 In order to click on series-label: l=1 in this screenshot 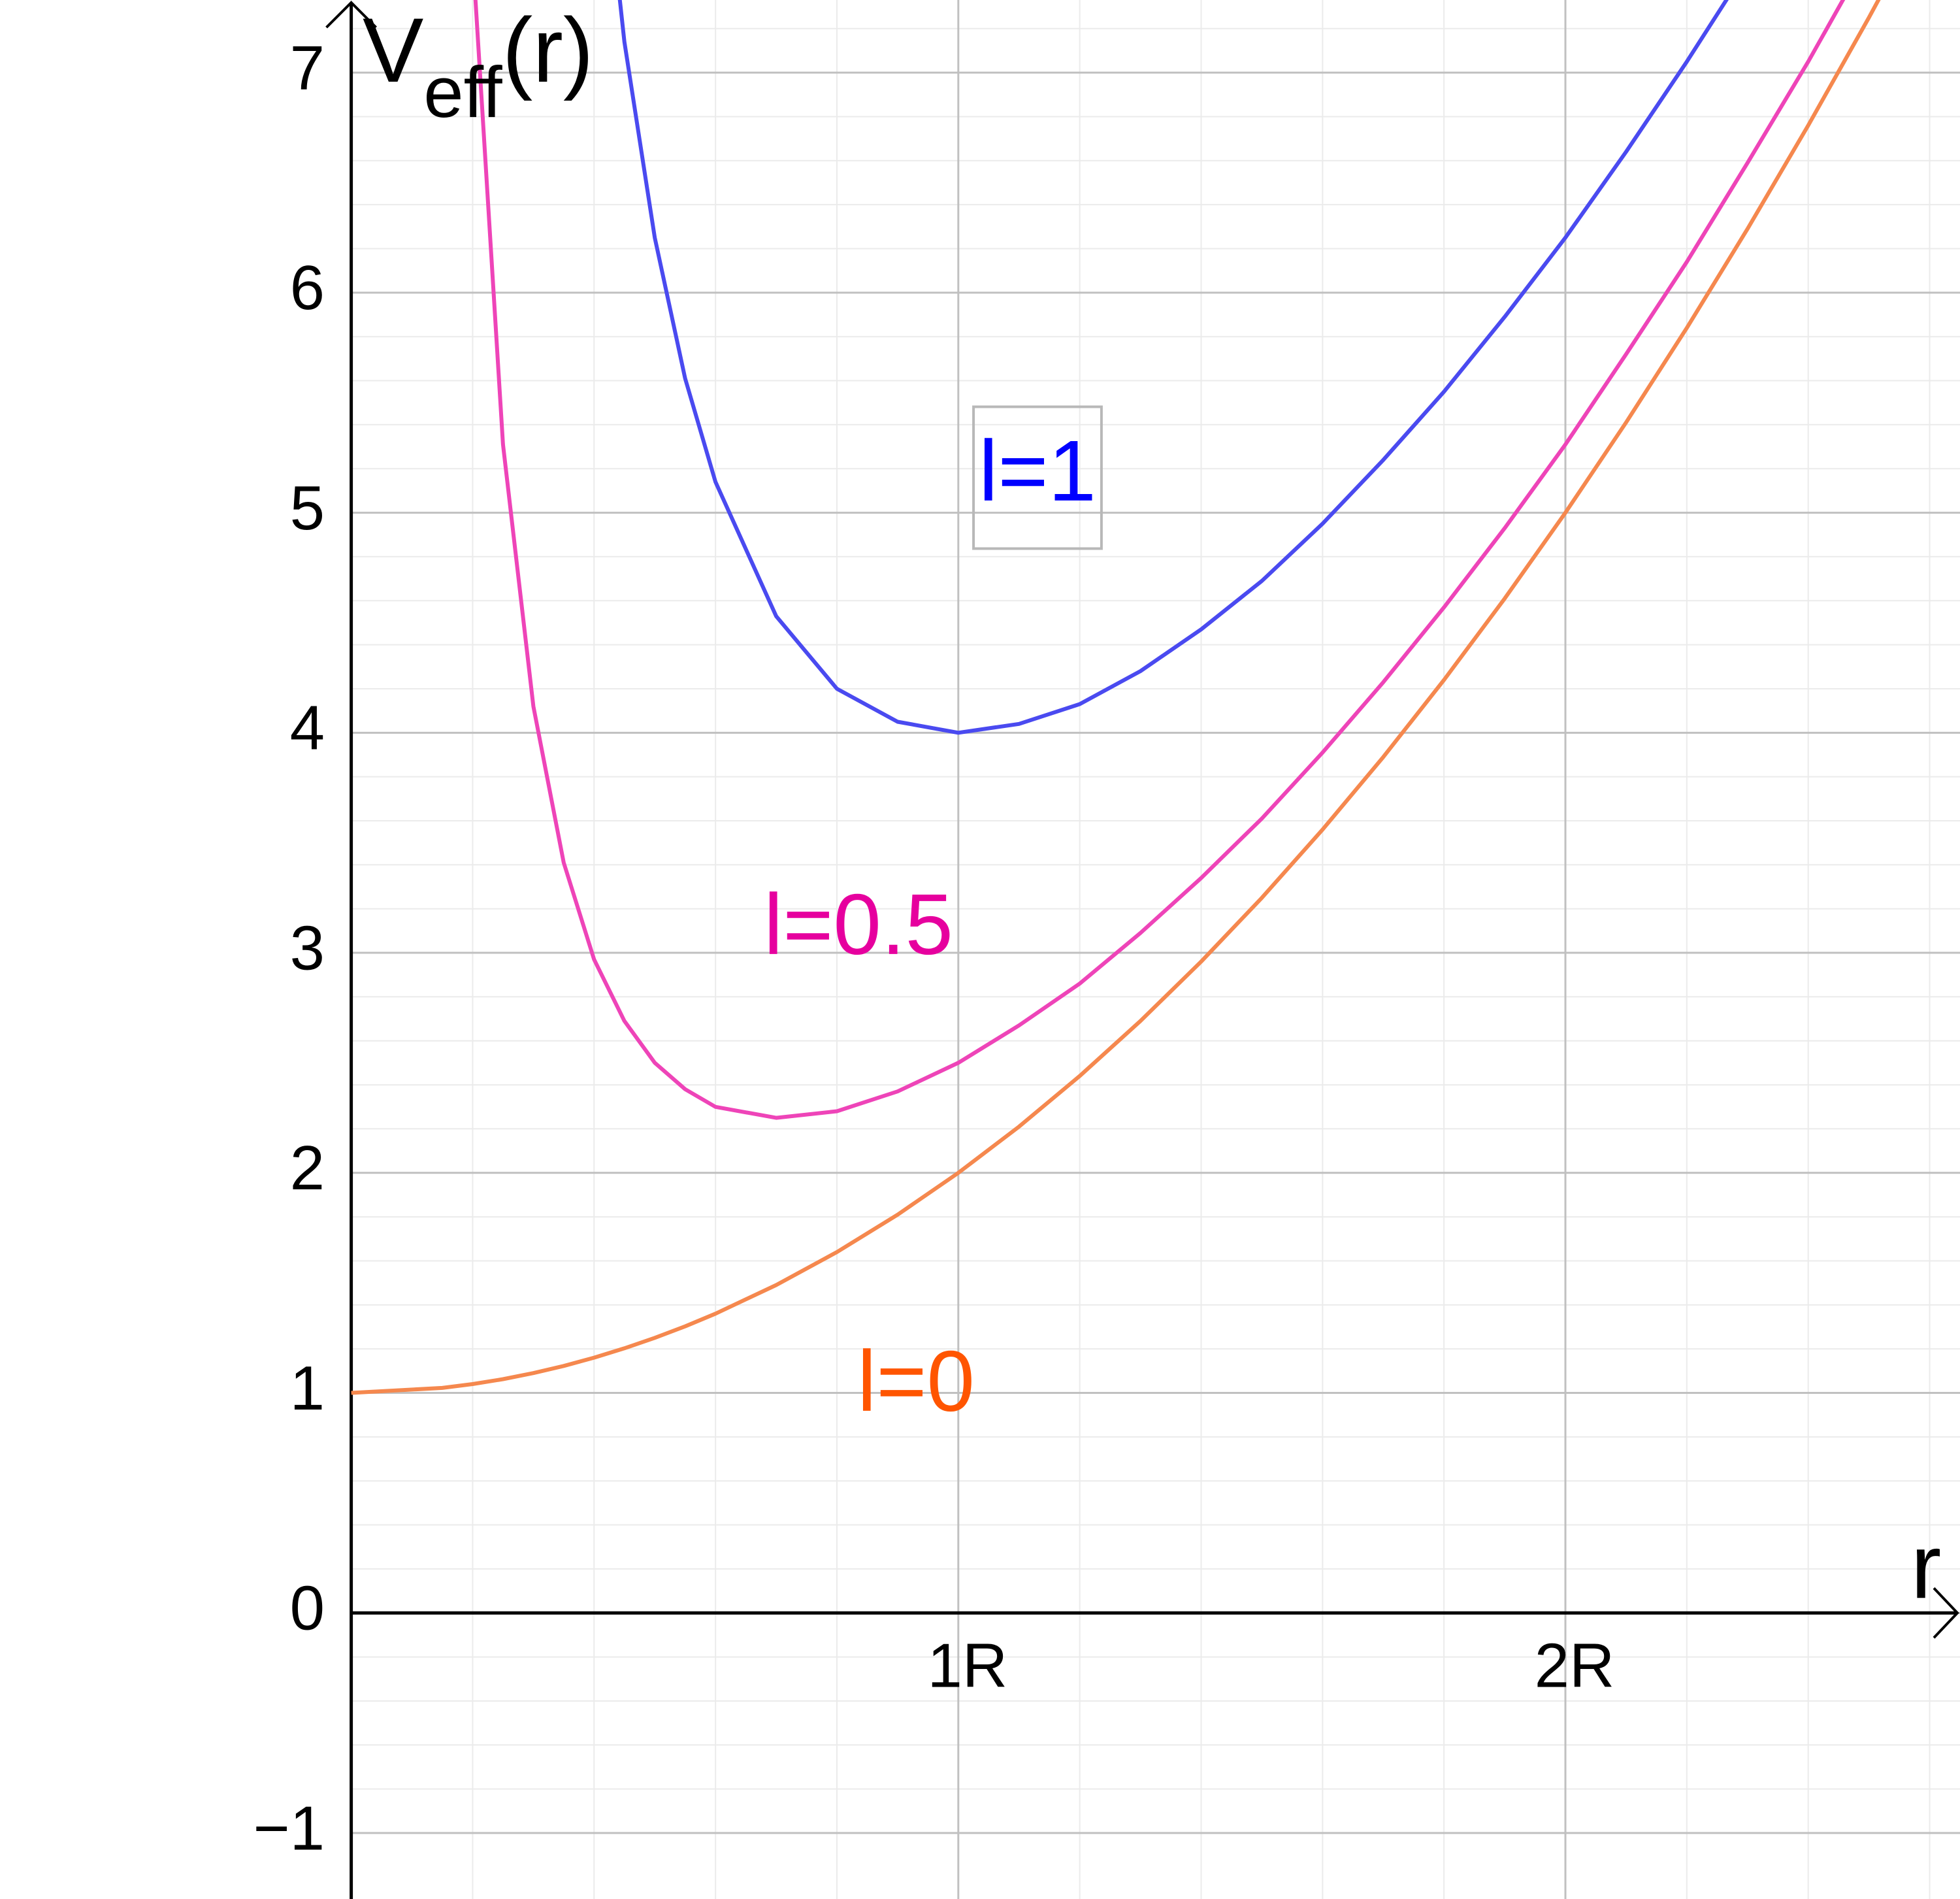, I will do `click(1037, 471)`.